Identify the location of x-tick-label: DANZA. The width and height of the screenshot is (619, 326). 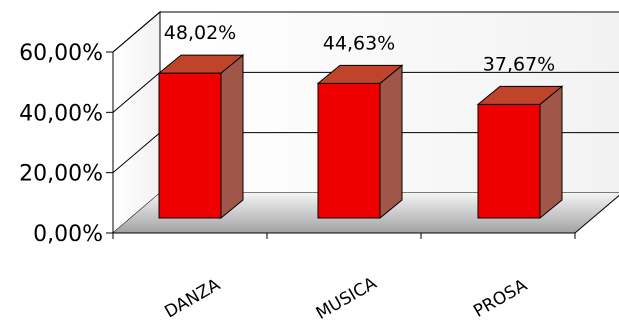
(192, 299).